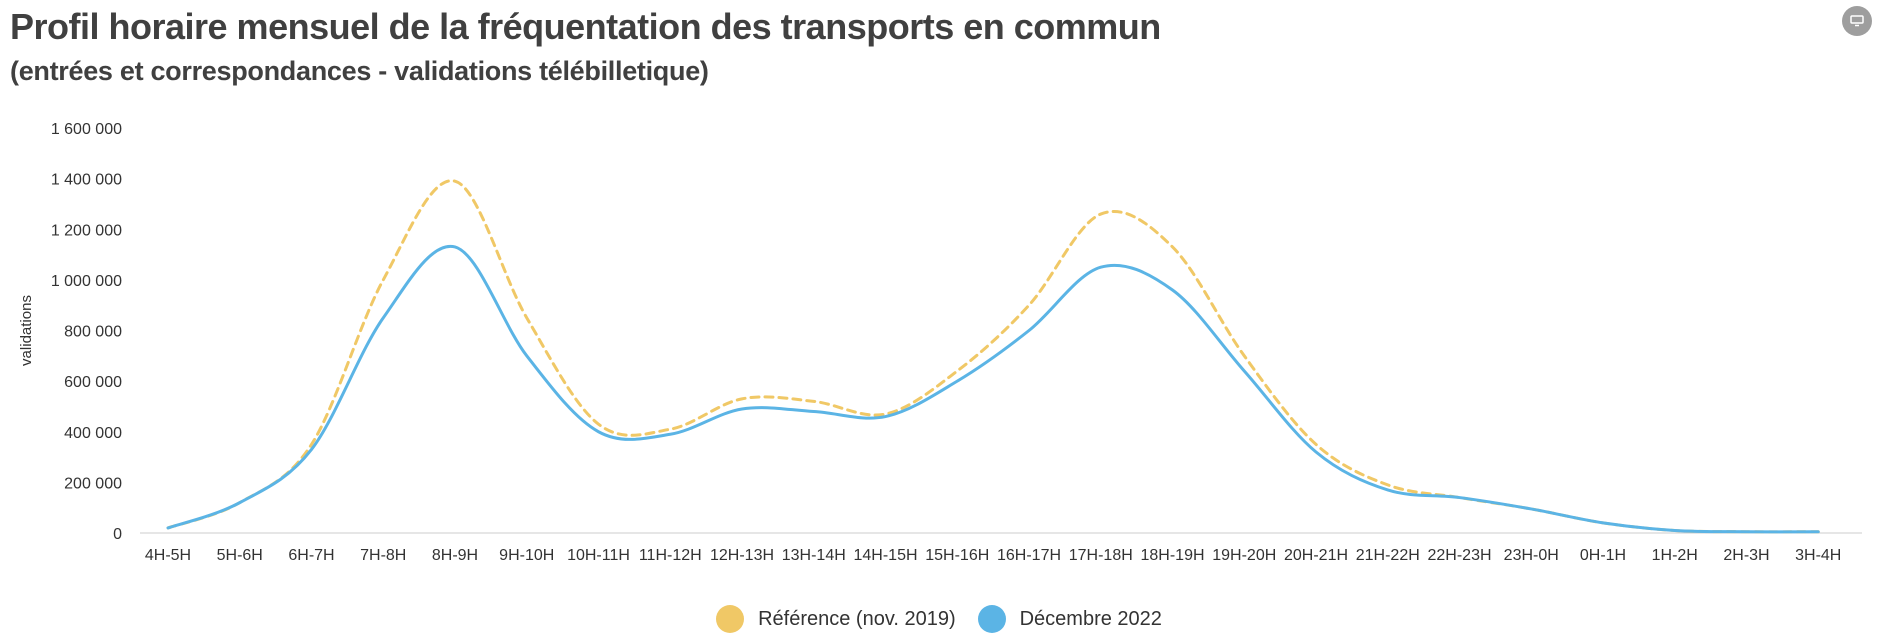 The height and width of the screenshot is (641, 1878). I want to click on x-tick-label: 5H-6H, so click(240, 555).